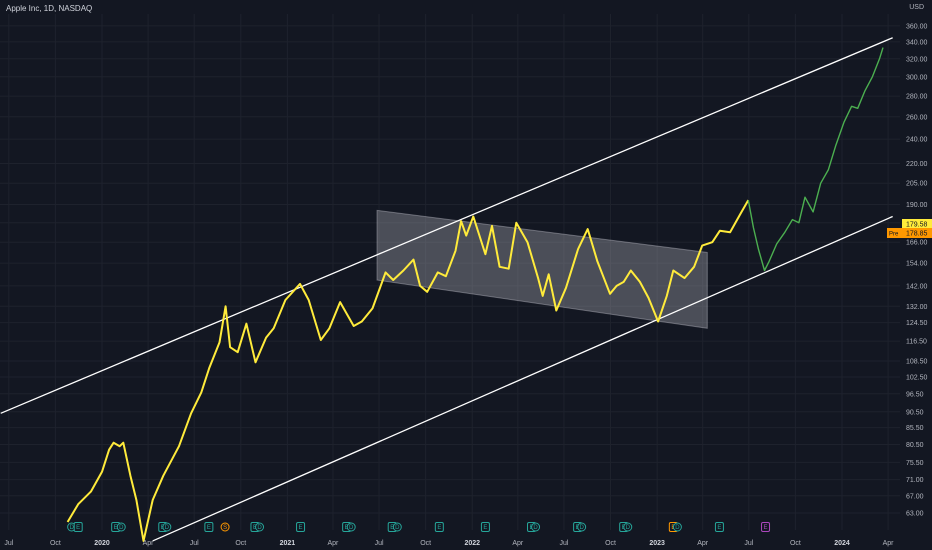 The width and height of the screenshot is (932, 550). Describe the element at coordinates (917, 307) in the screenshot. I see `y-tick-label: 132.00` at that location.